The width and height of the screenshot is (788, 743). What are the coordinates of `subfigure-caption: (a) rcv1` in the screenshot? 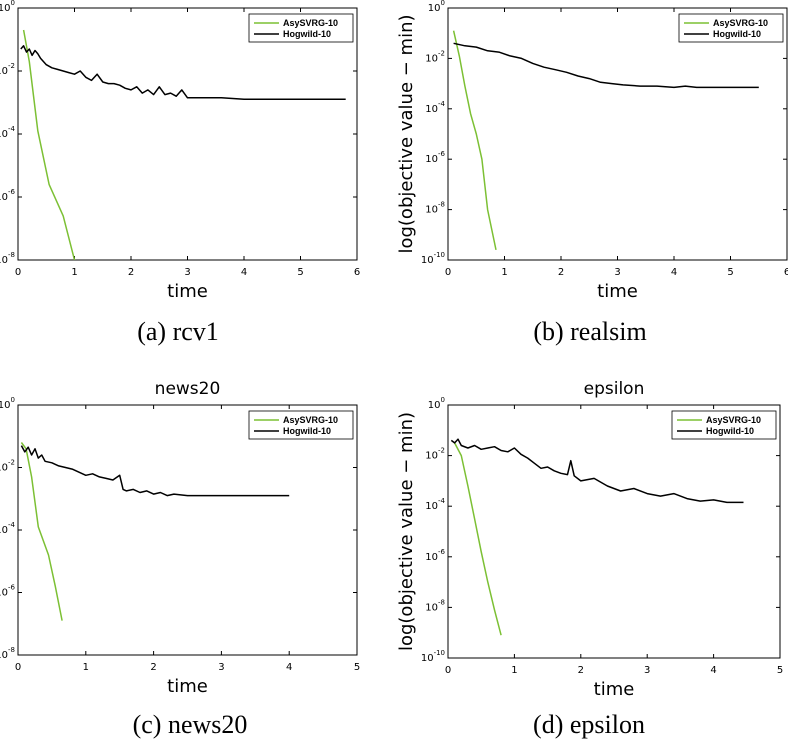 It's located at (178, 331).